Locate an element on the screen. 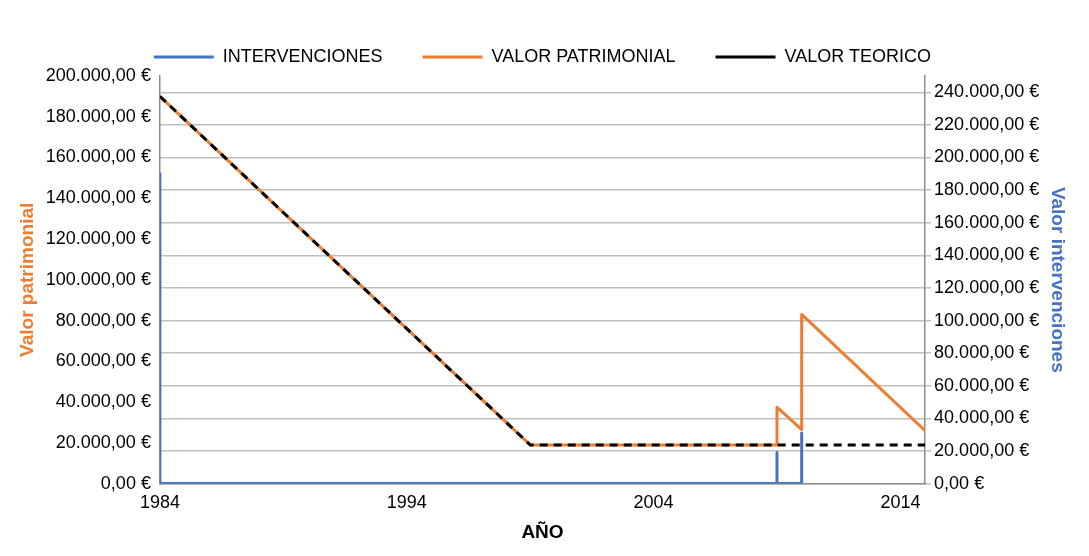 This screenshot has height=556, width=1089. y-tick-label: 200.000,00 € is located at coordinates (98, 74).